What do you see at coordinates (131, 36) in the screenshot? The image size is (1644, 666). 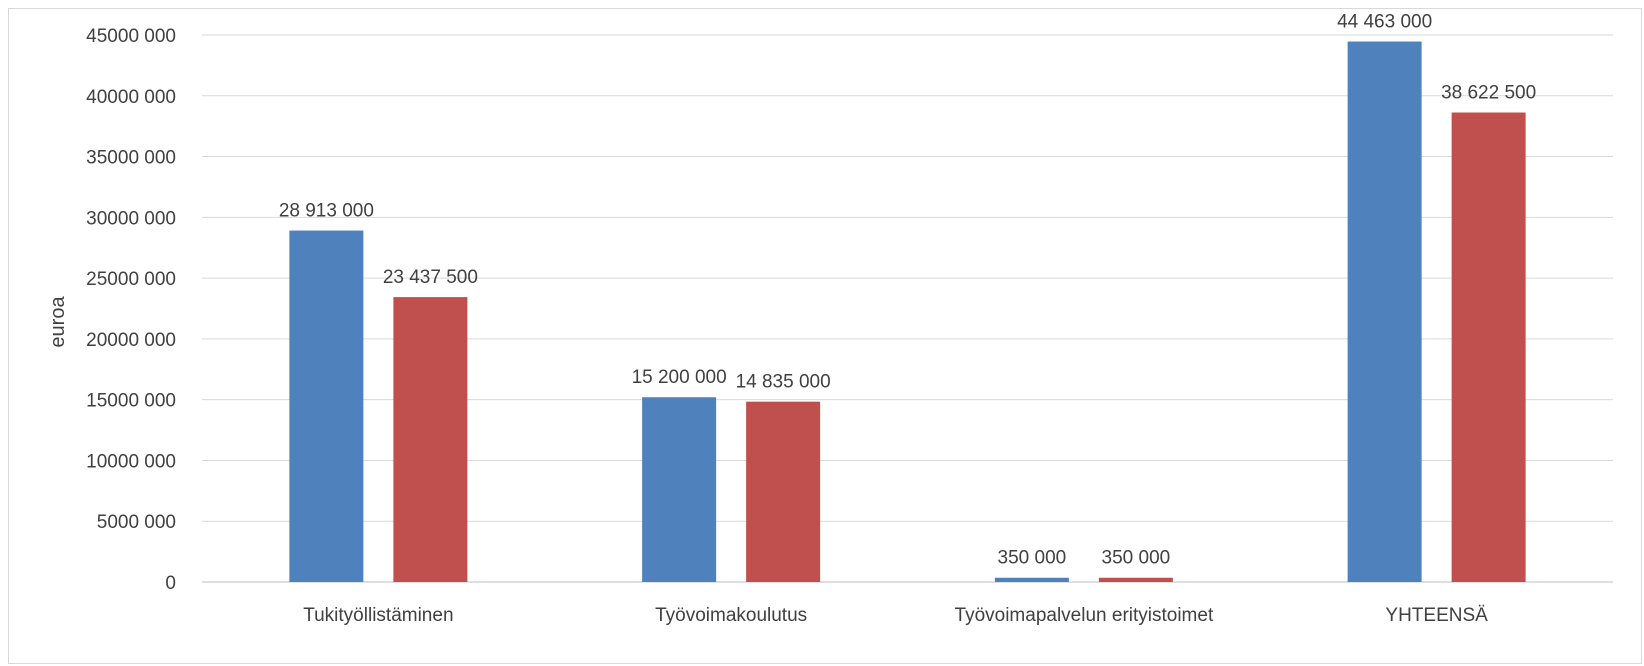 I see `y-tick-label: 45000 000` at bounding box center [131, 36].